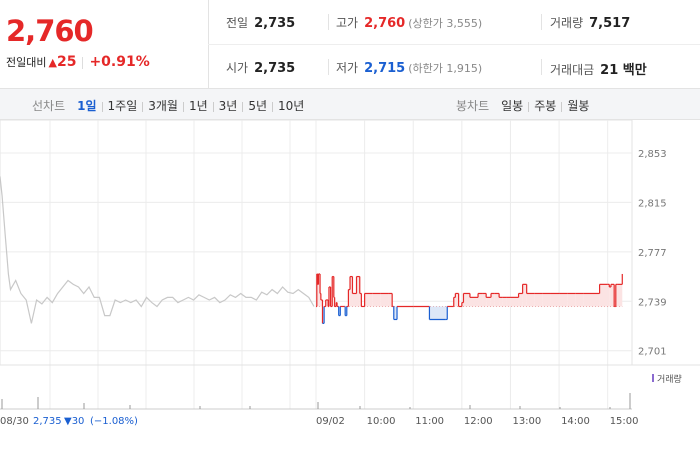 This screenshot has width=700, height=454. What do you see at coordinates (624, 421) in the screenshot?
I see `time-tick-label: 15:00` at bounding box center [624, 421].